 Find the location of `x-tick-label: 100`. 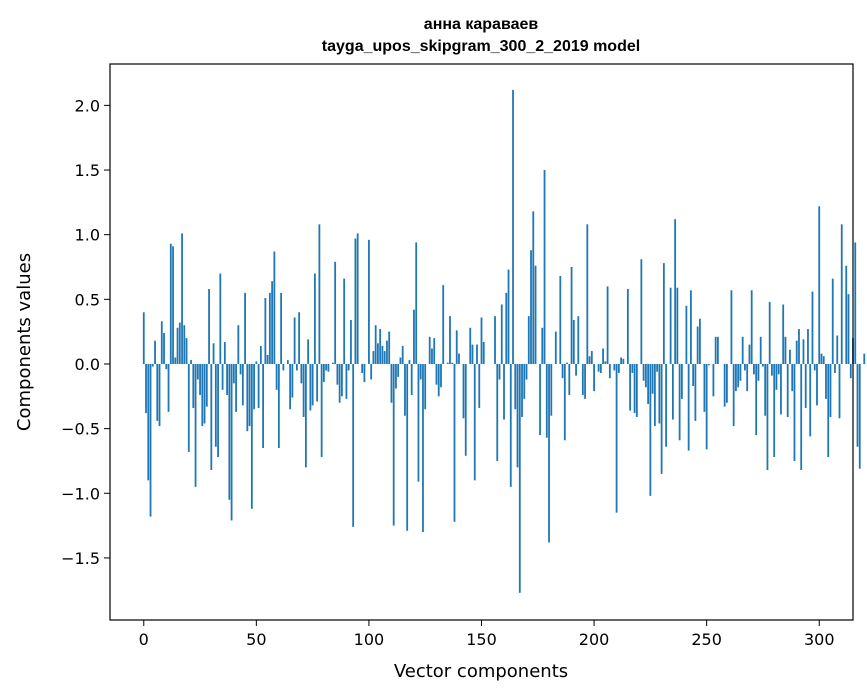

x-tick-label: 100 is located at coordinates (369, 639).